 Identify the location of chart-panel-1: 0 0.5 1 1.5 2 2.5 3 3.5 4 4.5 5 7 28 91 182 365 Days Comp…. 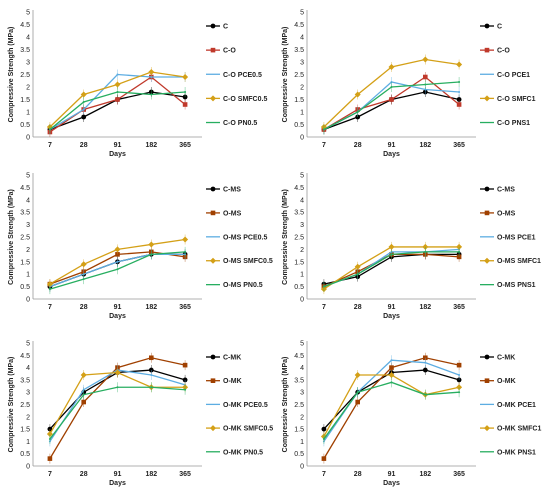
(137, 84).